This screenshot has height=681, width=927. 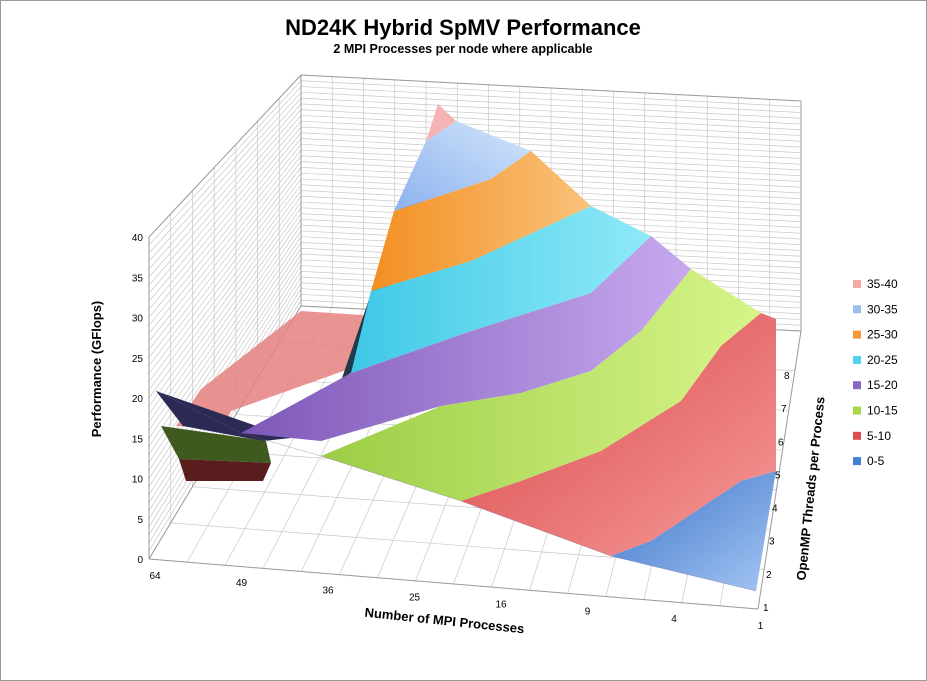 What do you see at coordinates (242, 583) in the screenshot?
I see `x-tick-label: 49` at bounding box center [242, 583].